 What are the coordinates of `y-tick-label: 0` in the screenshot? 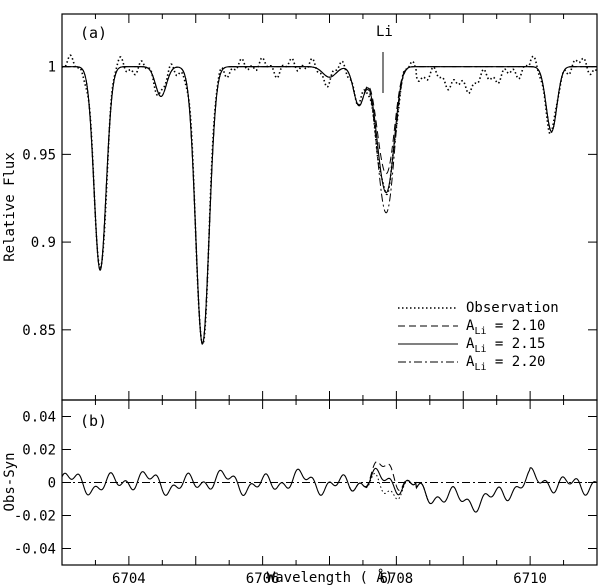 It's located at (52, 484).